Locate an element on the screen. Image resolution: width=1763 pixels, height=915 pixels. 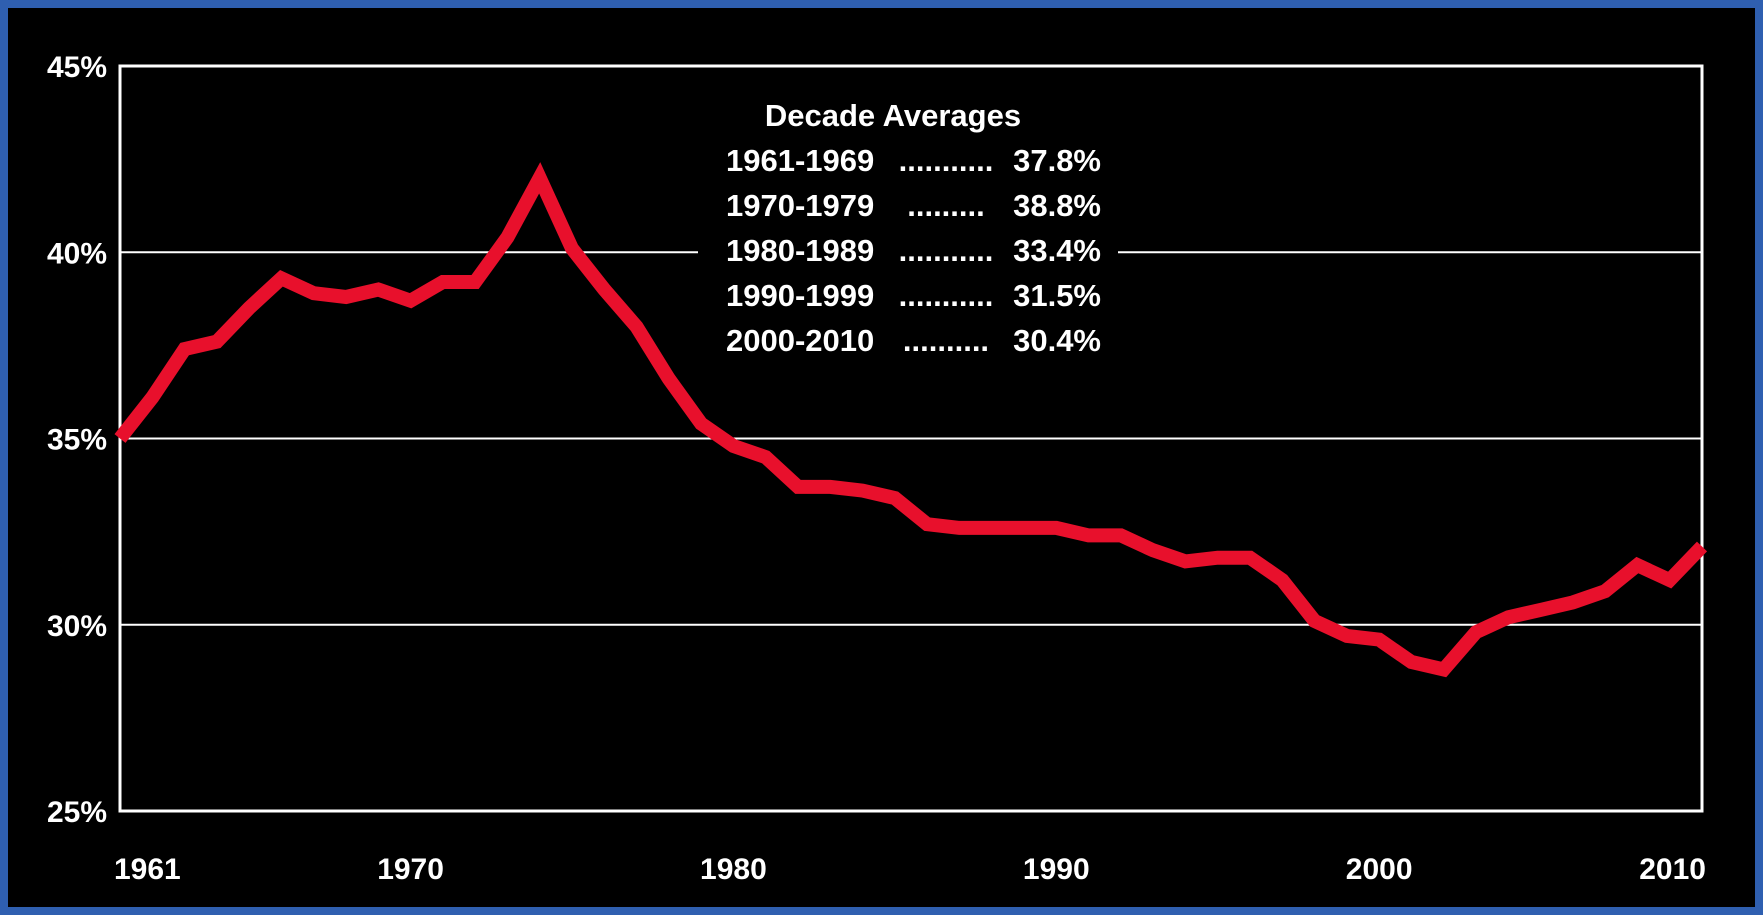
x-tick-label: 1990 is located at coordinates (1056, 869).